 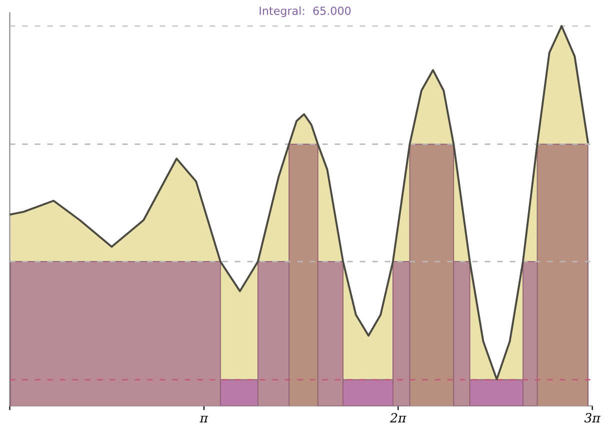 What do you see at coordinates (204, 419) in the screenshot?
I see `x-tick-label: π` at bounding box center [204, 419].